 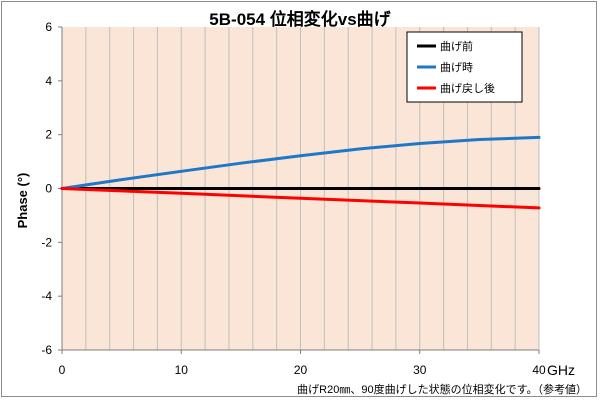 I want to click on x-tick-label: 10, so click(x=182, y=370).